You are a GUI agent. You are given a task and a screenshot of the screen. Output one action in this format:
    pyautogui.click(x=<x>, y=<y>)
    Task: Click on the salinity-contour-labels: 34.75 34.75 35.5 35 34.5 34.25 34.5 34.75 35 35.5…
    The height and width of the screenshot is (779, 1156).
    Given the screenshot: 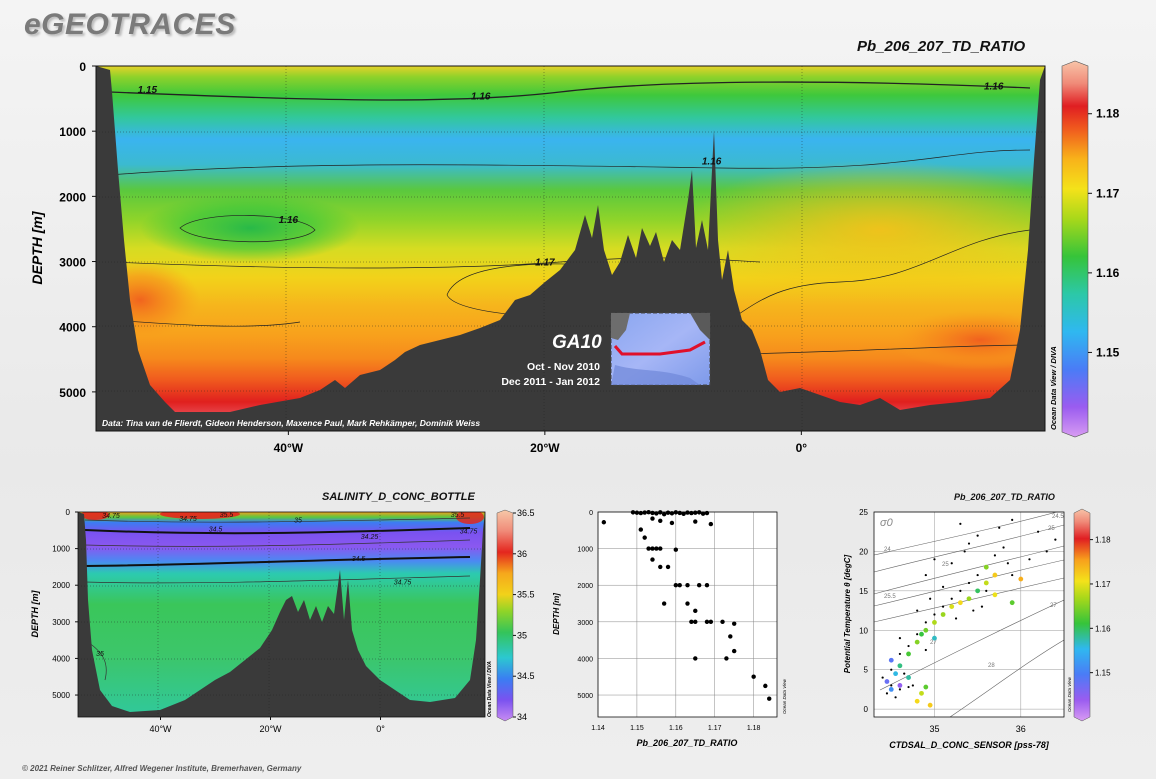 What is the action you would take?
    pyautogui.click(x=286, y=585)
    